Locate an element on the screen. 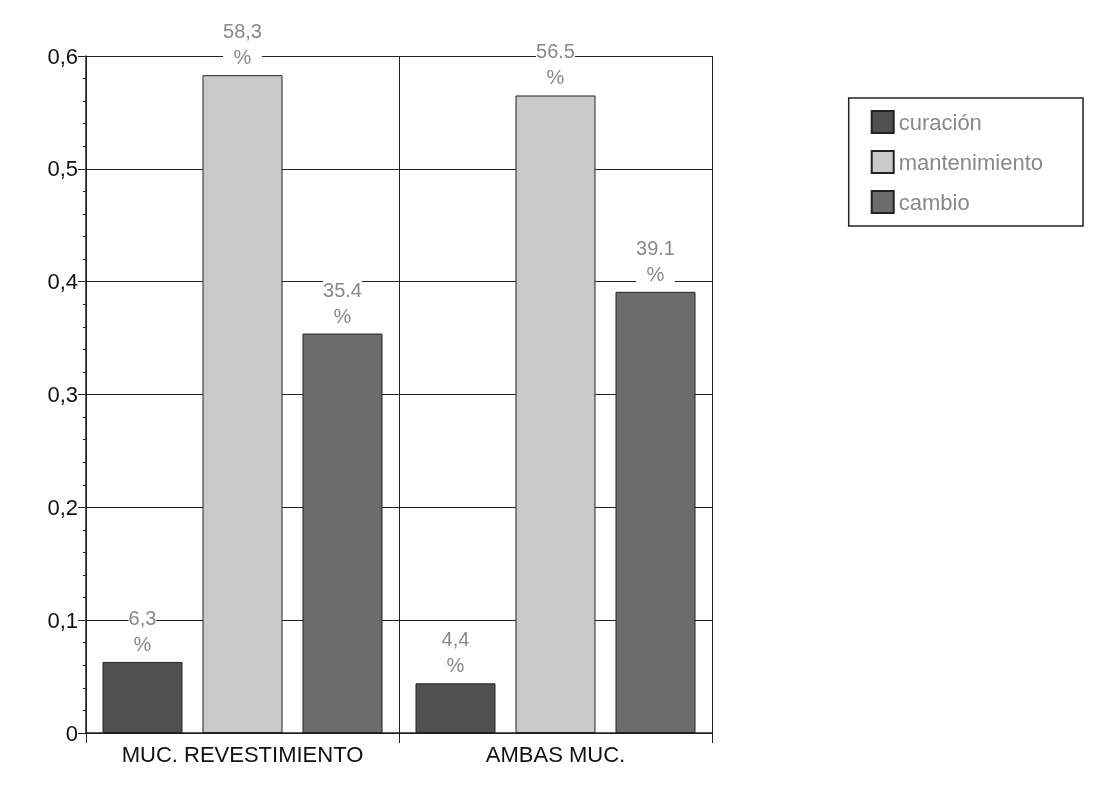  data-label: 39.1 % is located at coordinates (655, 260).